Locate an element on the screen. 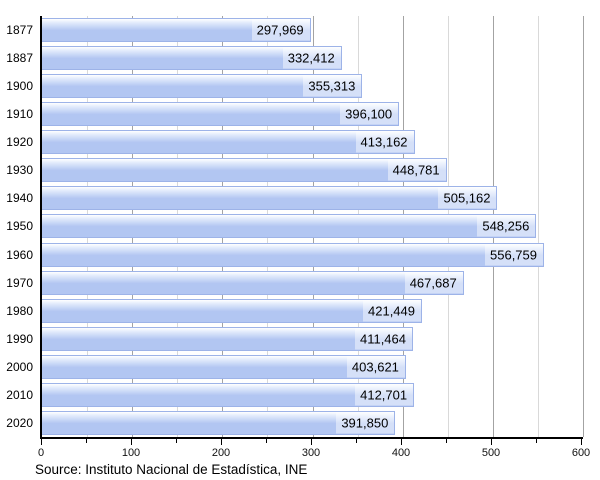 The image size is (600, 480). y-axis-label: 1980 is located at coordinates (19, 310).